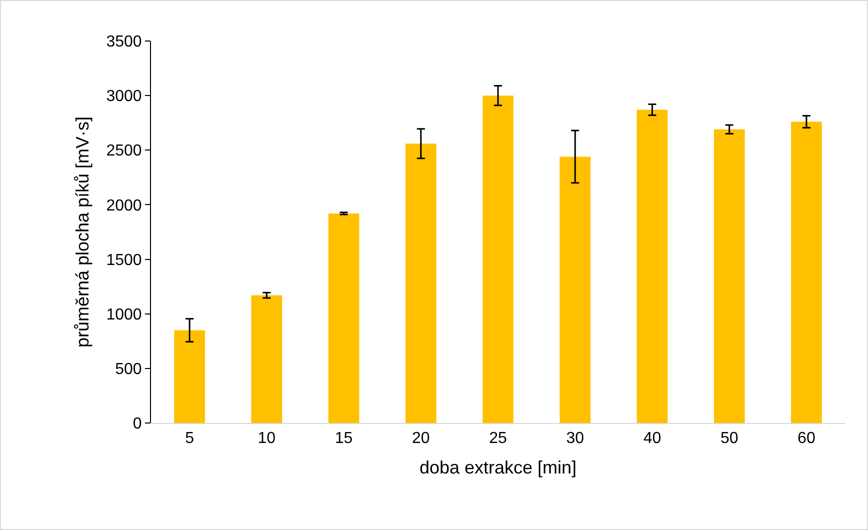 Image resolution: width=868 pixels, height=530 pixels. Describe the element at coordinates (124, 315) in the screenshot. I see `y-tick-label: 1000` at that location.